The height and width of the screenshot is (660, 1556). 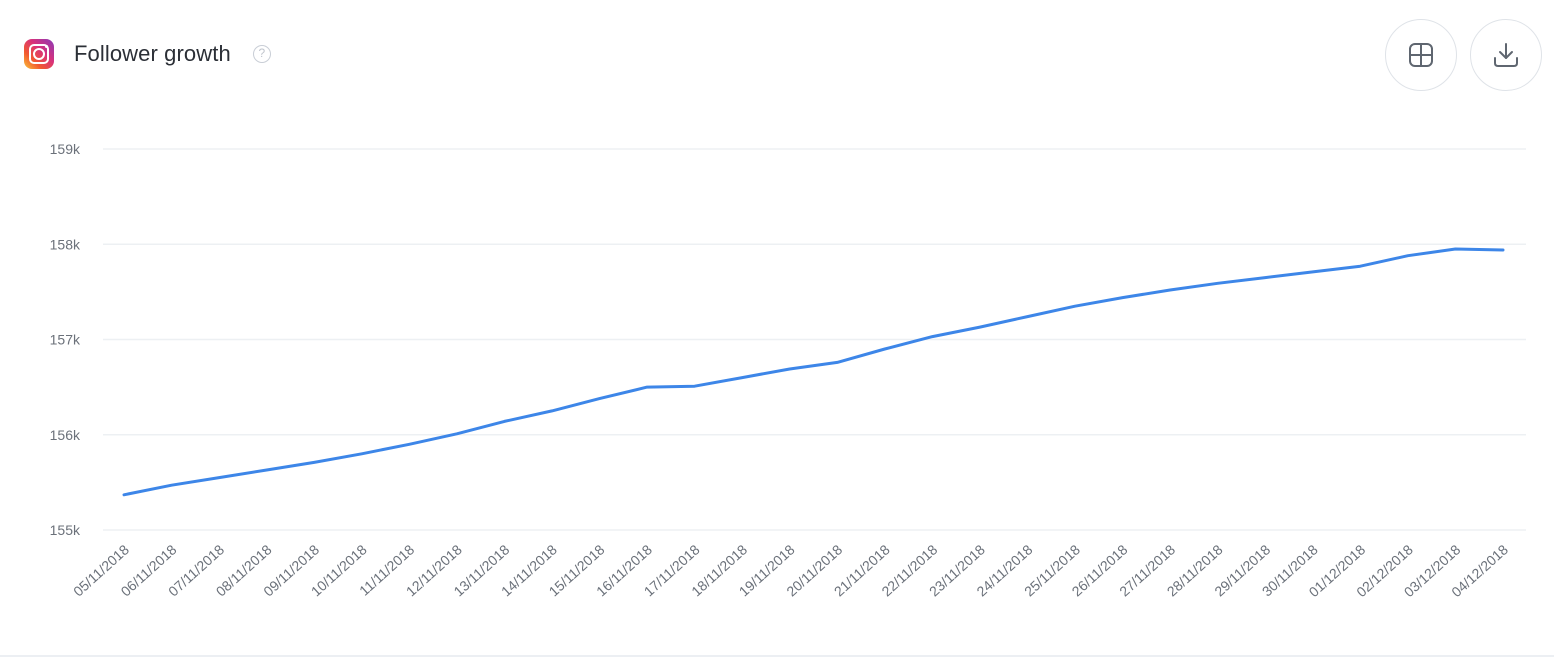 I want to click on download-button, so click(x=1506, y=55).